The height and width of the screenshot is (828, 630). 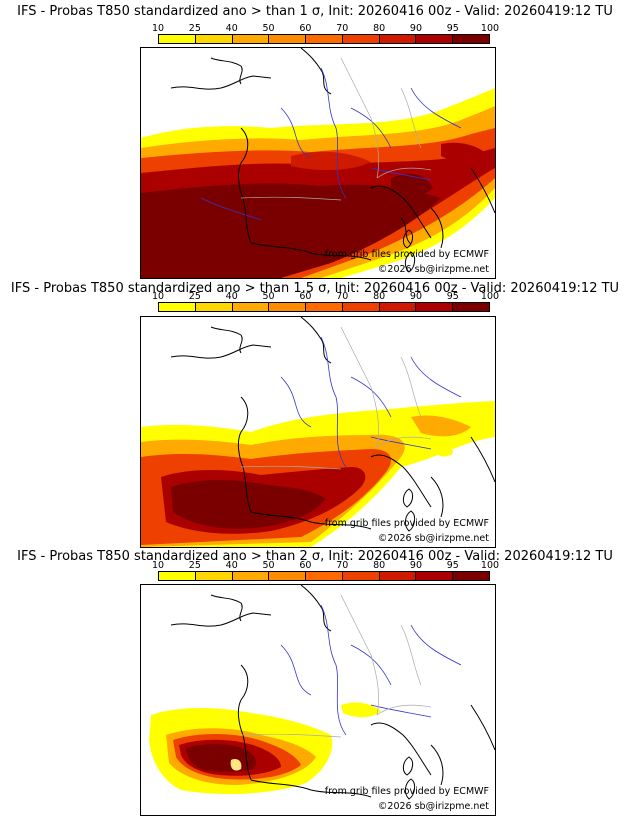 What do you see at coordinates (433, 806) in the screenshot?
I see `panel-3-copyright: ©2026 sb@irizpme.net` at bounding box center [433, 806].